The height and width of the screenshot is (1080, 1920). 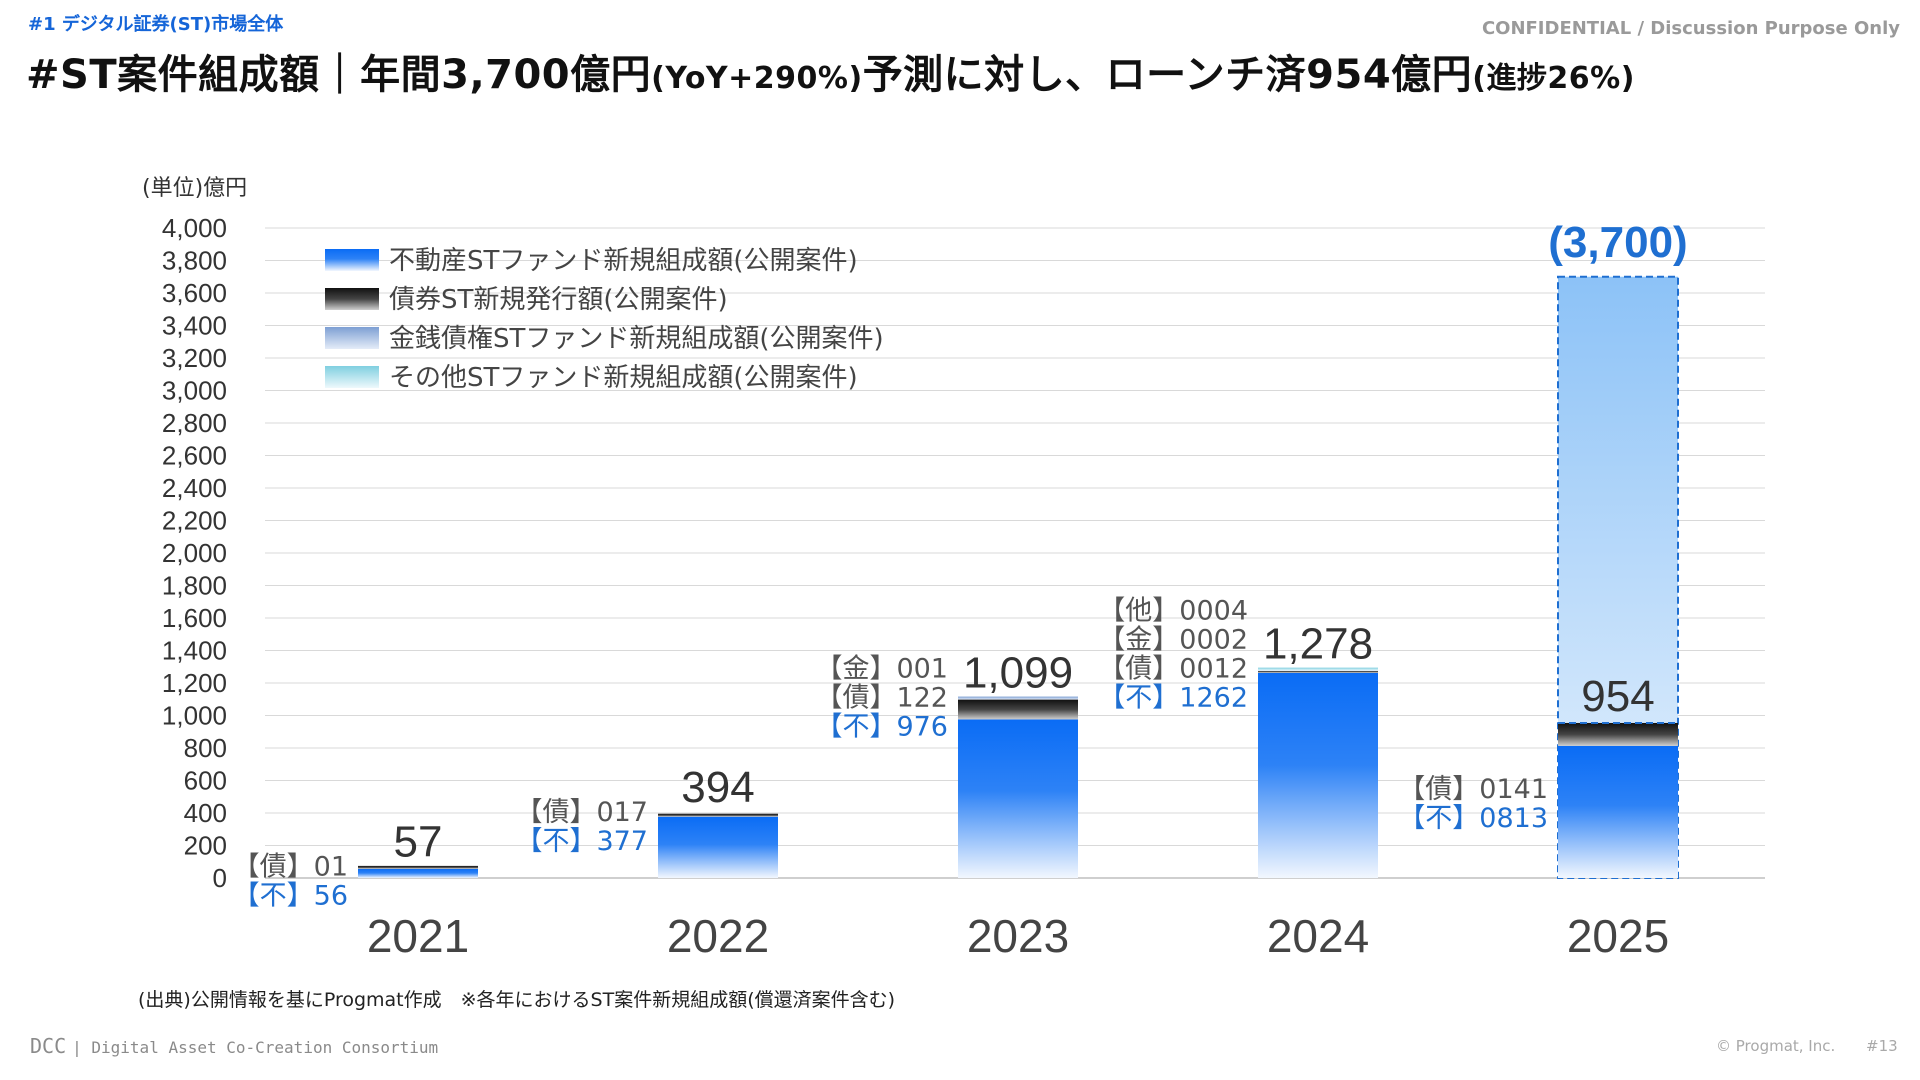 What do you see at coordinates (220, 878) in the screenshot?
I see `y-tick-label: 0` at bounding box center [220, 878].